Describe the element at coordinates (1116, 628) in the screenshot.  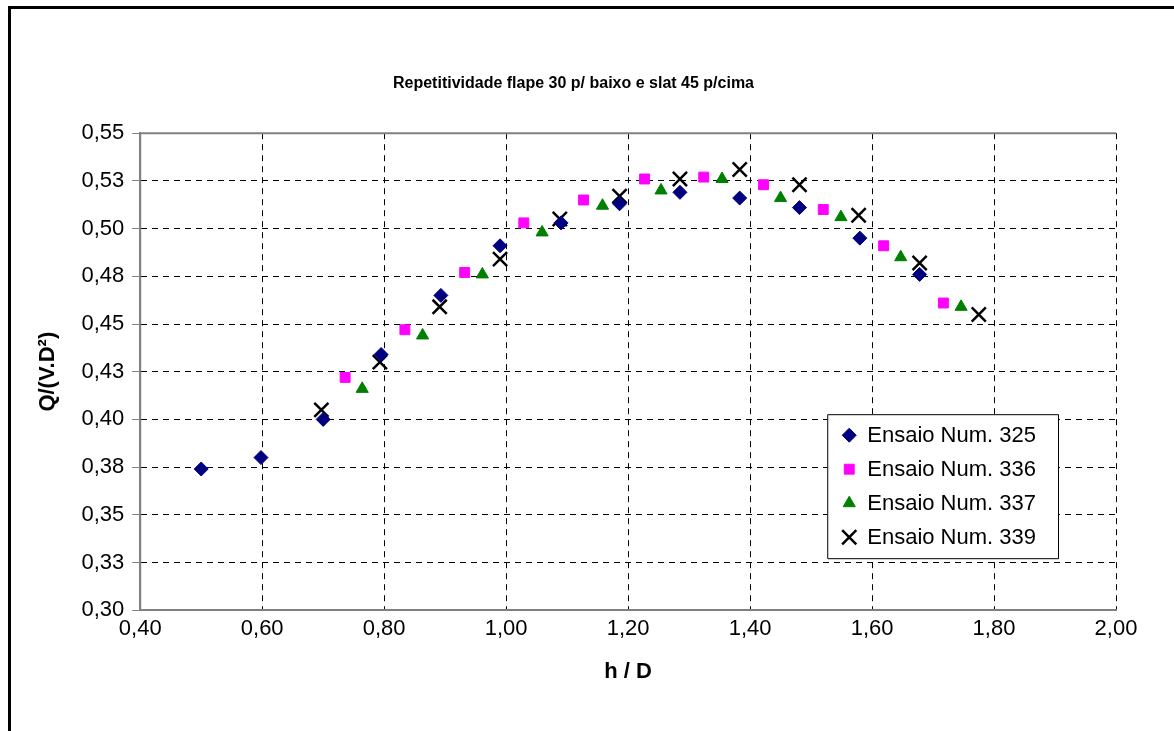
I see `x-tick-label: 2,00` at that location.